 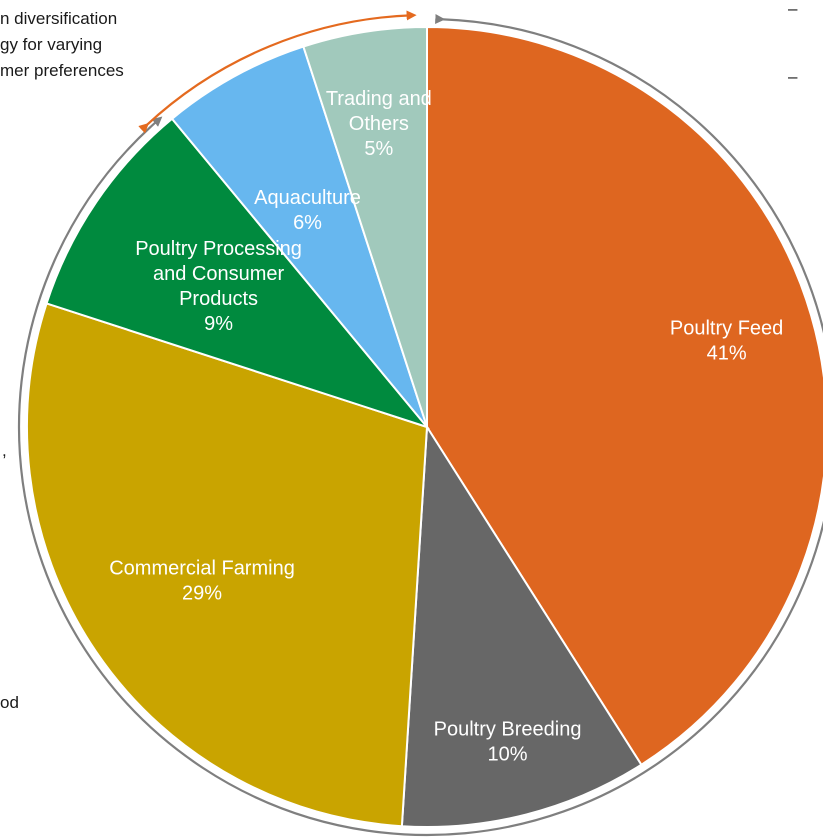 What do you see at coordinates (365, 226) in the screenshot?
I see `pie-slice-trading-and-others` at bounding box center [365, 226].